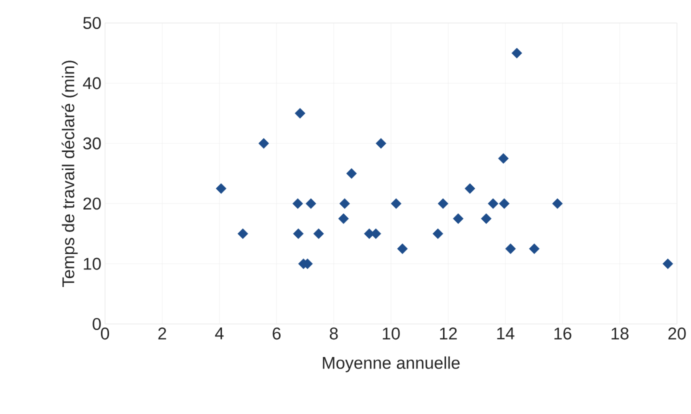 Image resolution: width=691 pixels, height=414 pixels. What do you see at coordinates (219, 334) in the screenshot?
I see `x-tick-label: 4` at bounding box center [219, 334].